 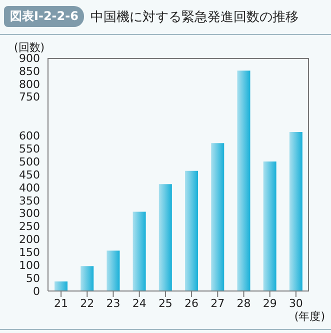 What do you see at coordinates (29, 161) in the screenshot?
I see `y-tick-label: 500` at bounding box center [29, 161].